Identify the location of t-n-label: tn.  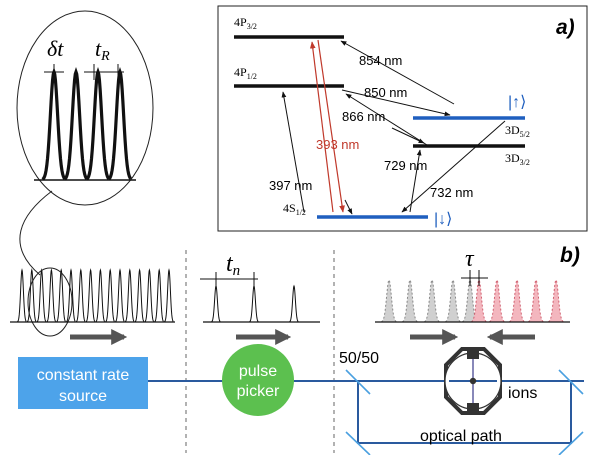
(233, 265).